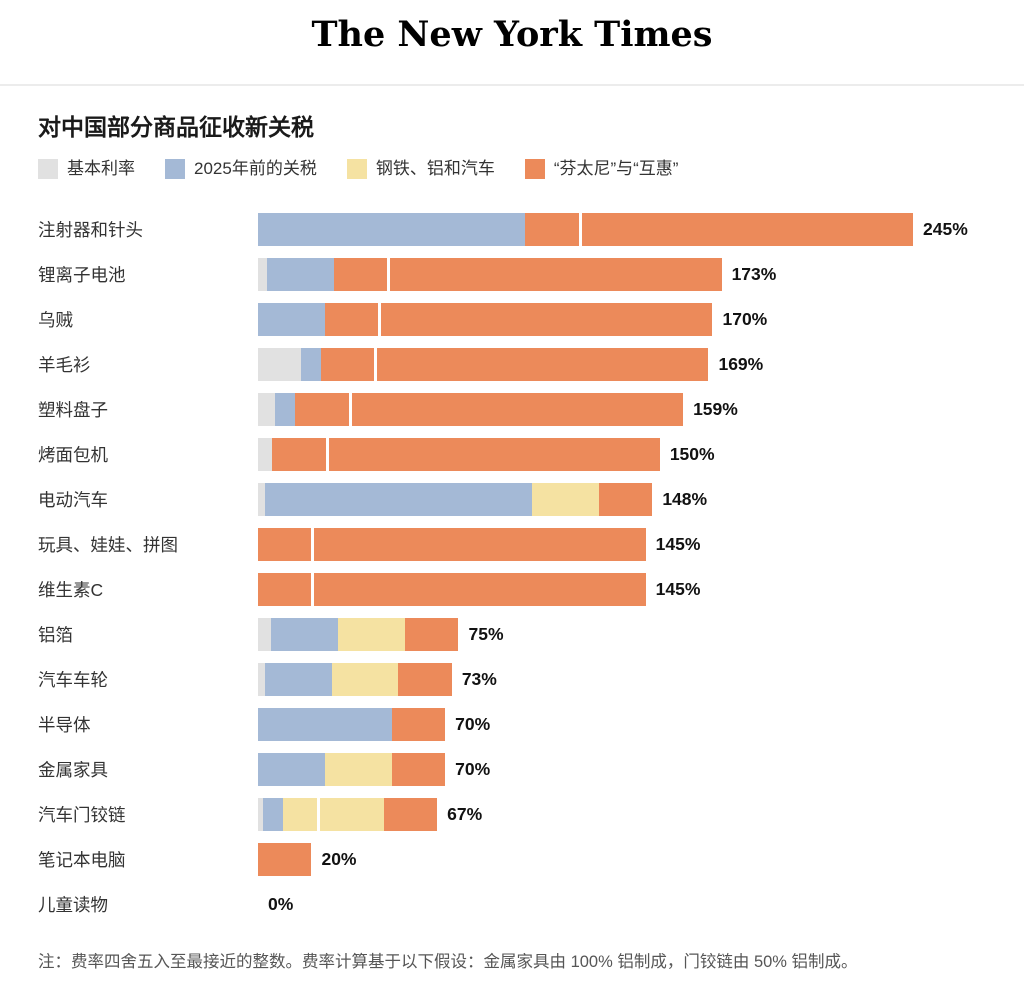  I want to click on legend-item-label: 基本利率, so click(101, 168).